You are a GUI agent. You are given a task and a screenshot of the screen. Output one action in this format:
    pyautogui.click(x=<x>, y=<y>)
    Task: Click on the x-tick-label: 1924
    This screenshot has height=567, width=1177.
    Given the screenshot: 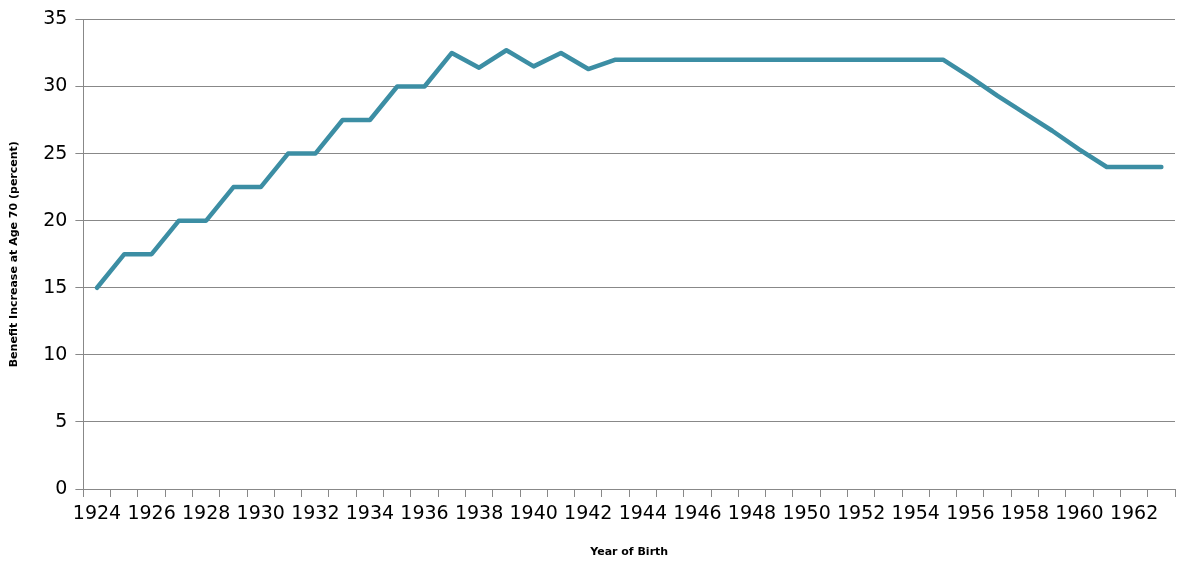 What is the action you would take?
    pyautogui.click(x=97, y=512)
    